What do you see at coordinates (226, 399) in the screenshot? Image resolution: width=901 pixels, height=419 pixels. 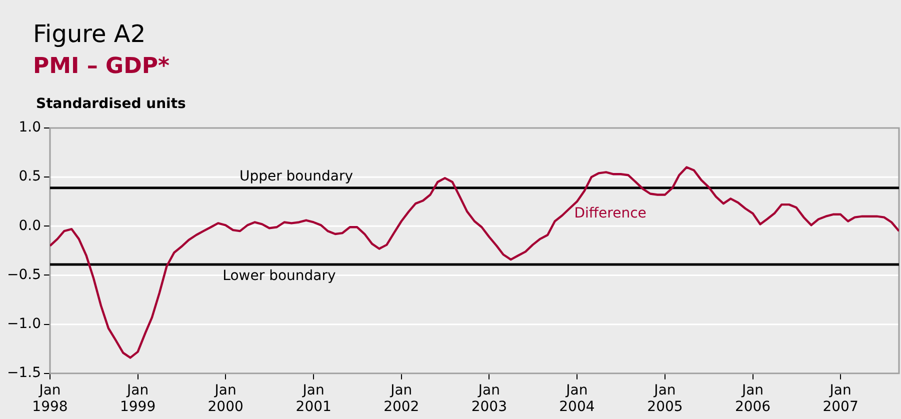 I see `x-tick-label: Jan 2000` at bounding box center [226, 399].